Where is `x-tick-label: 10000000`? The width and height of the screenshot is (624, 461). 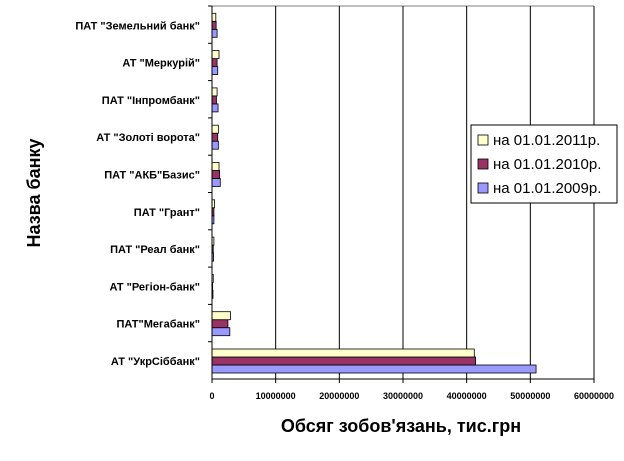 x-tick-label: 10000000 is located at coordinates (276, 396).